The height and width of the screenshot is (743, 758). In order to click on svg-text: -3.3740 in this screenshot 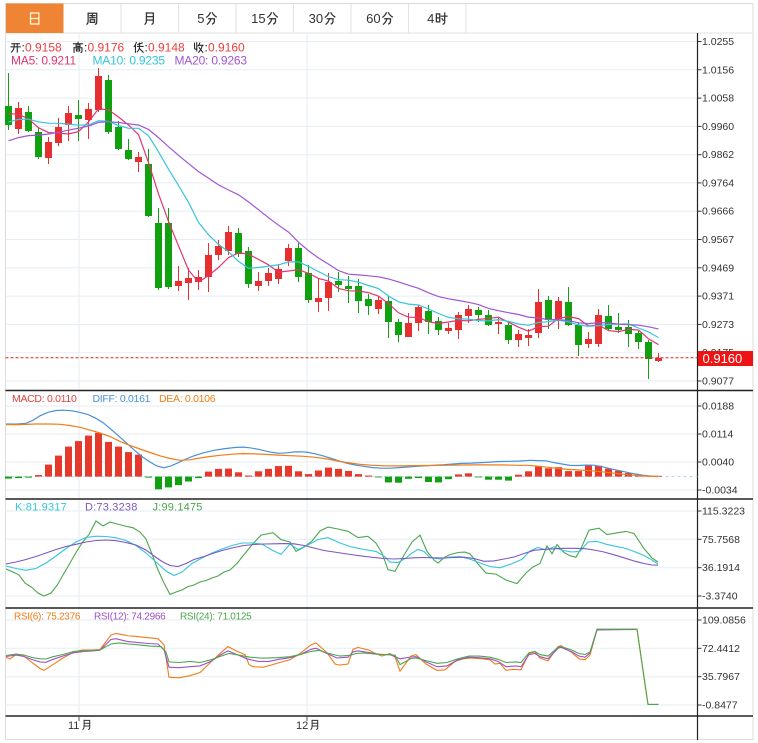, I will do `click(720, 597)`.